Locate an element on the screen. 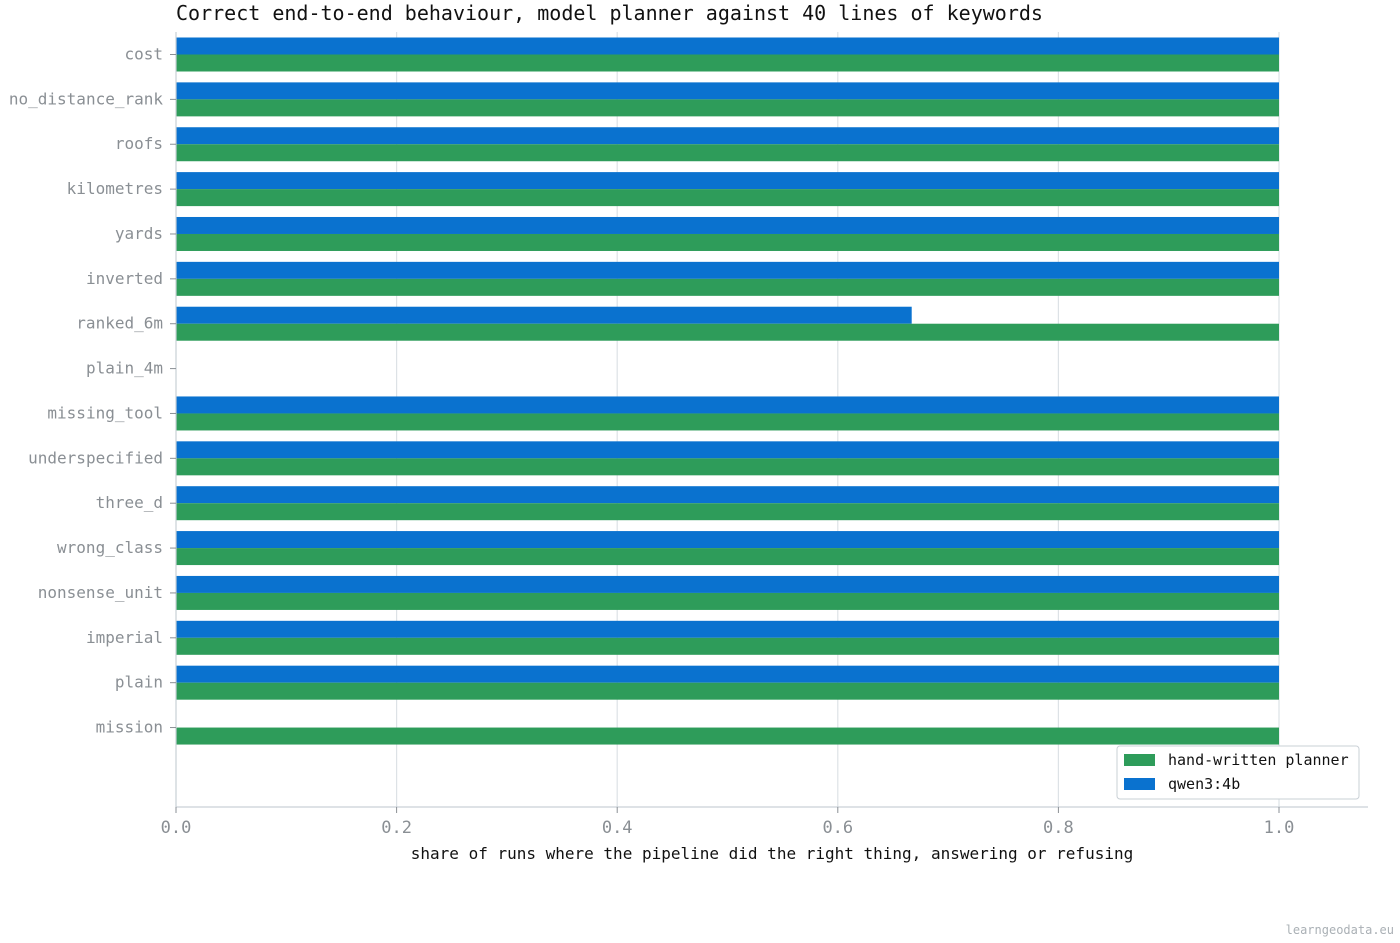  bar-hand-written-no_distance_rank is located at coordinates (727, 108).